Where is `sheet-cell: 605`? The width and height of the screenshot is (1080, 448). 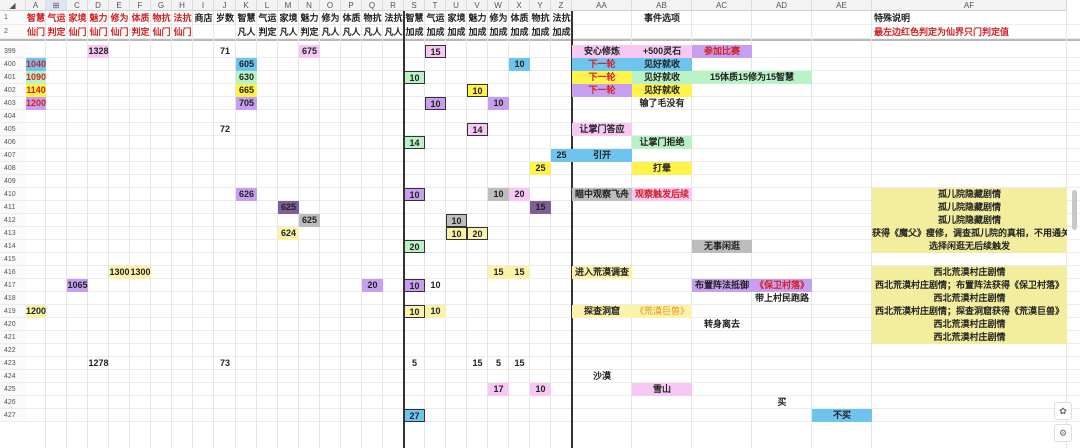 sheet-cell: 605 is located at coordinates (246, 64).